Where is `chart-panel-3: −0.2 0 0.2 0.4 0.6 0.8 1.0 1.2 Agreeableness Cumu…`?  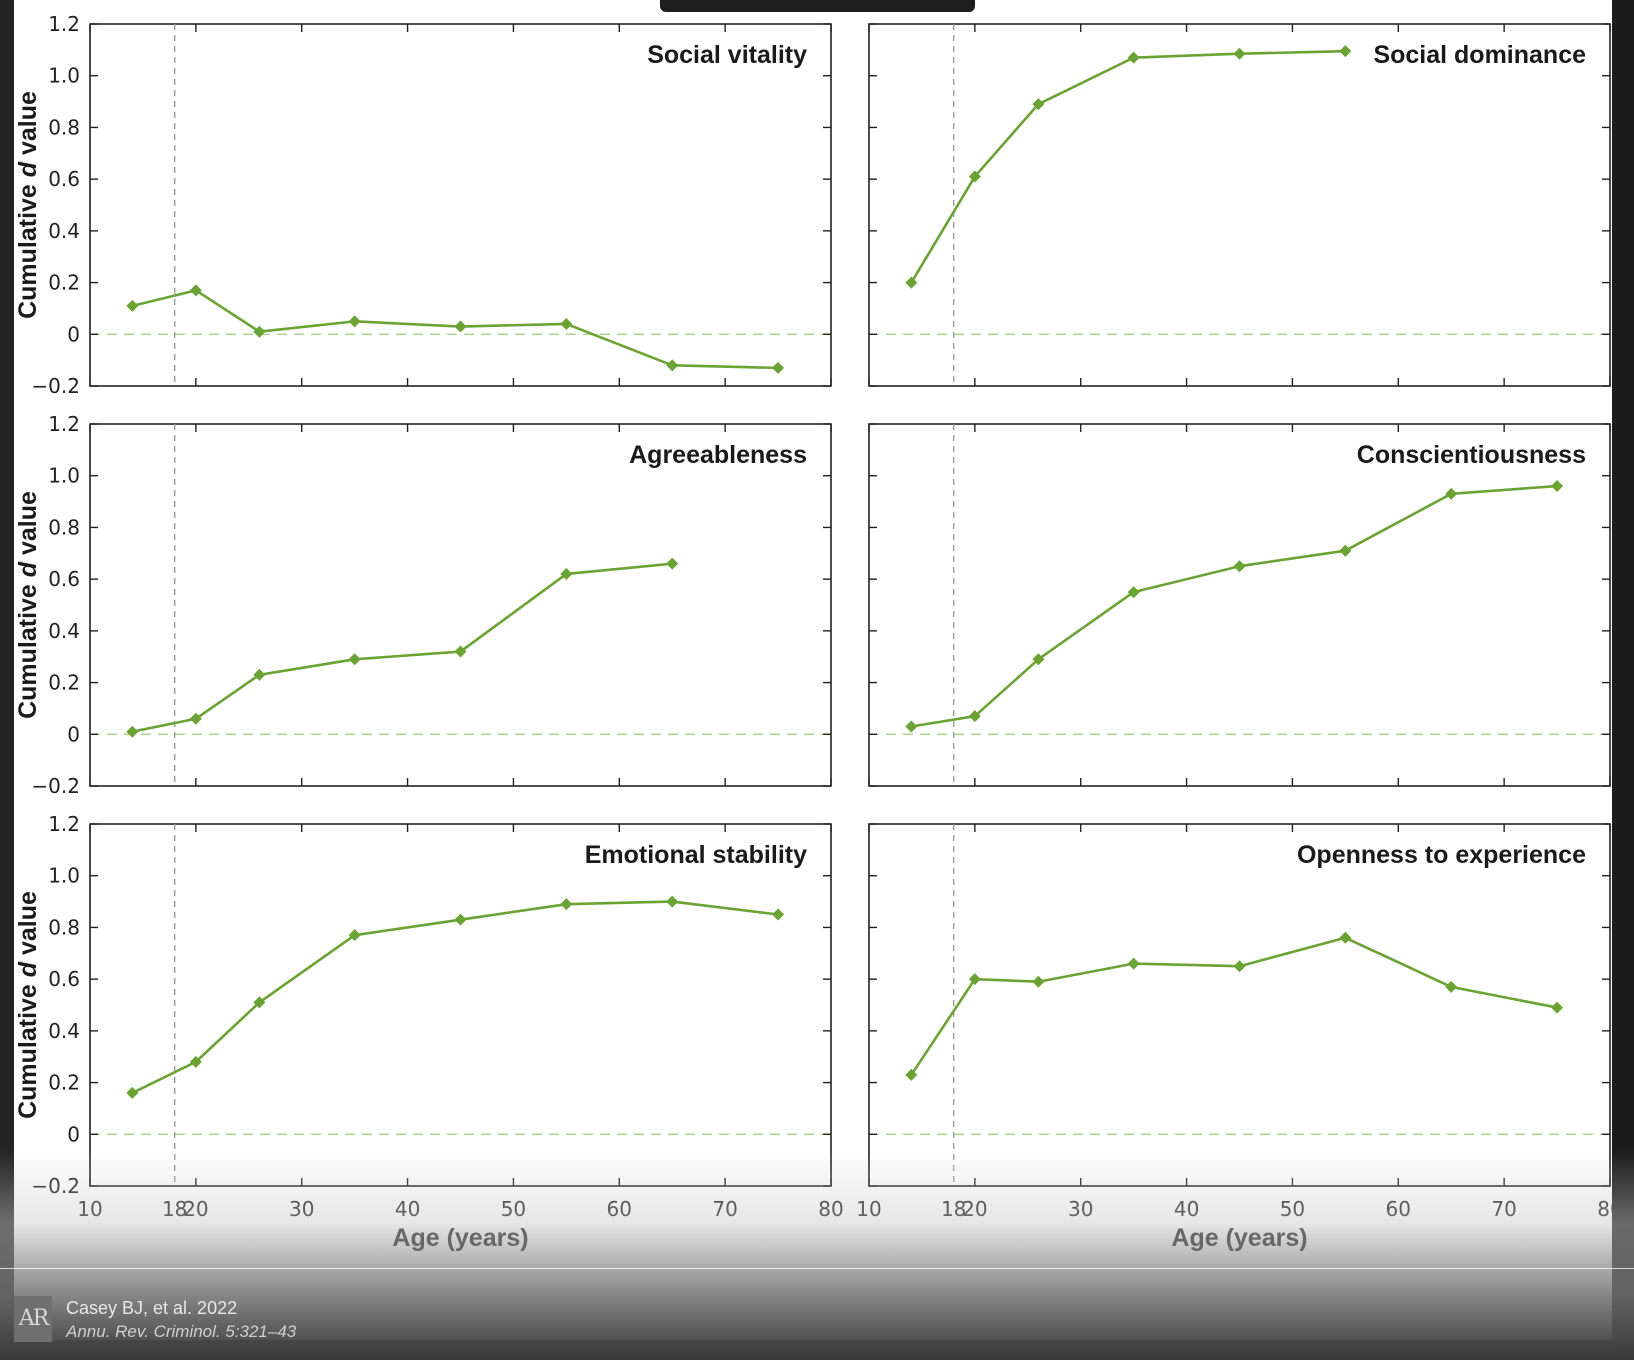
chart-panel-3: −0.2 0 0.2 0.4 0.6 0.8 1.0 1.2 Agreeableness Cumu… is located at coordinates (423, 605).